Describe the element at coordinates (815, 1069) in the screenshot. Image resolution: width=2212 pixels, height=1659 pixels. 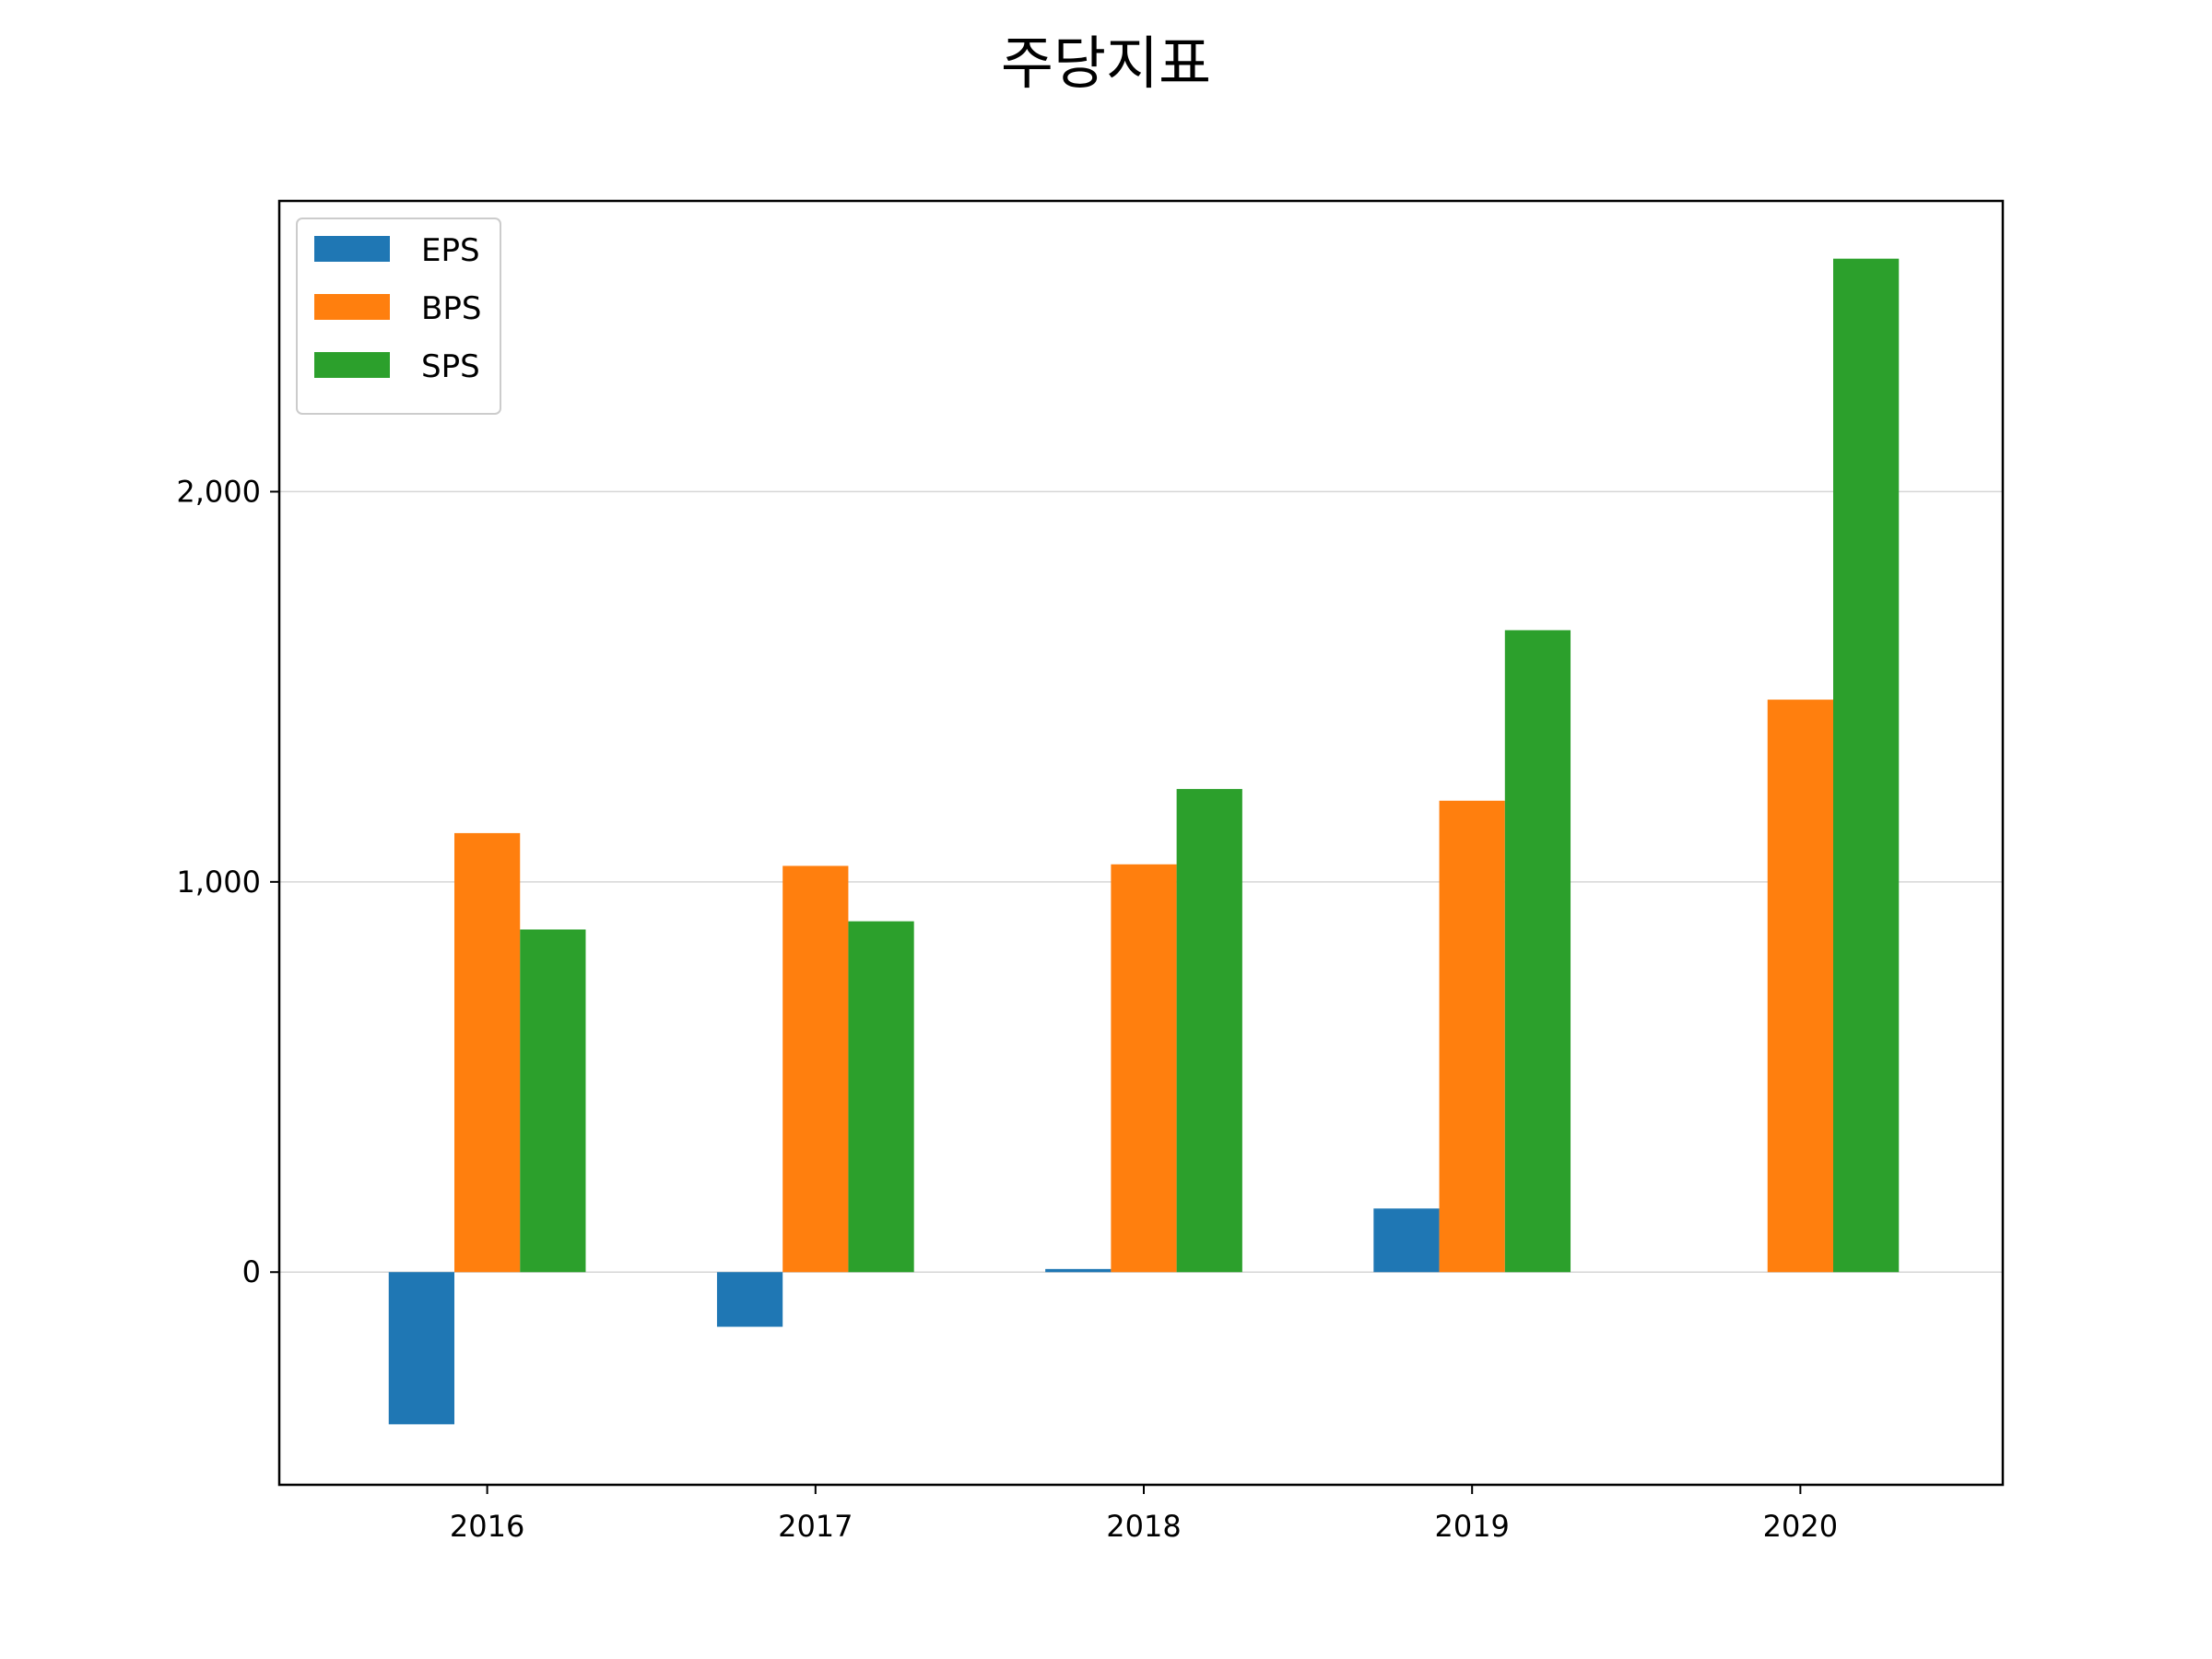
I see `bar-bps-2017` at that location.